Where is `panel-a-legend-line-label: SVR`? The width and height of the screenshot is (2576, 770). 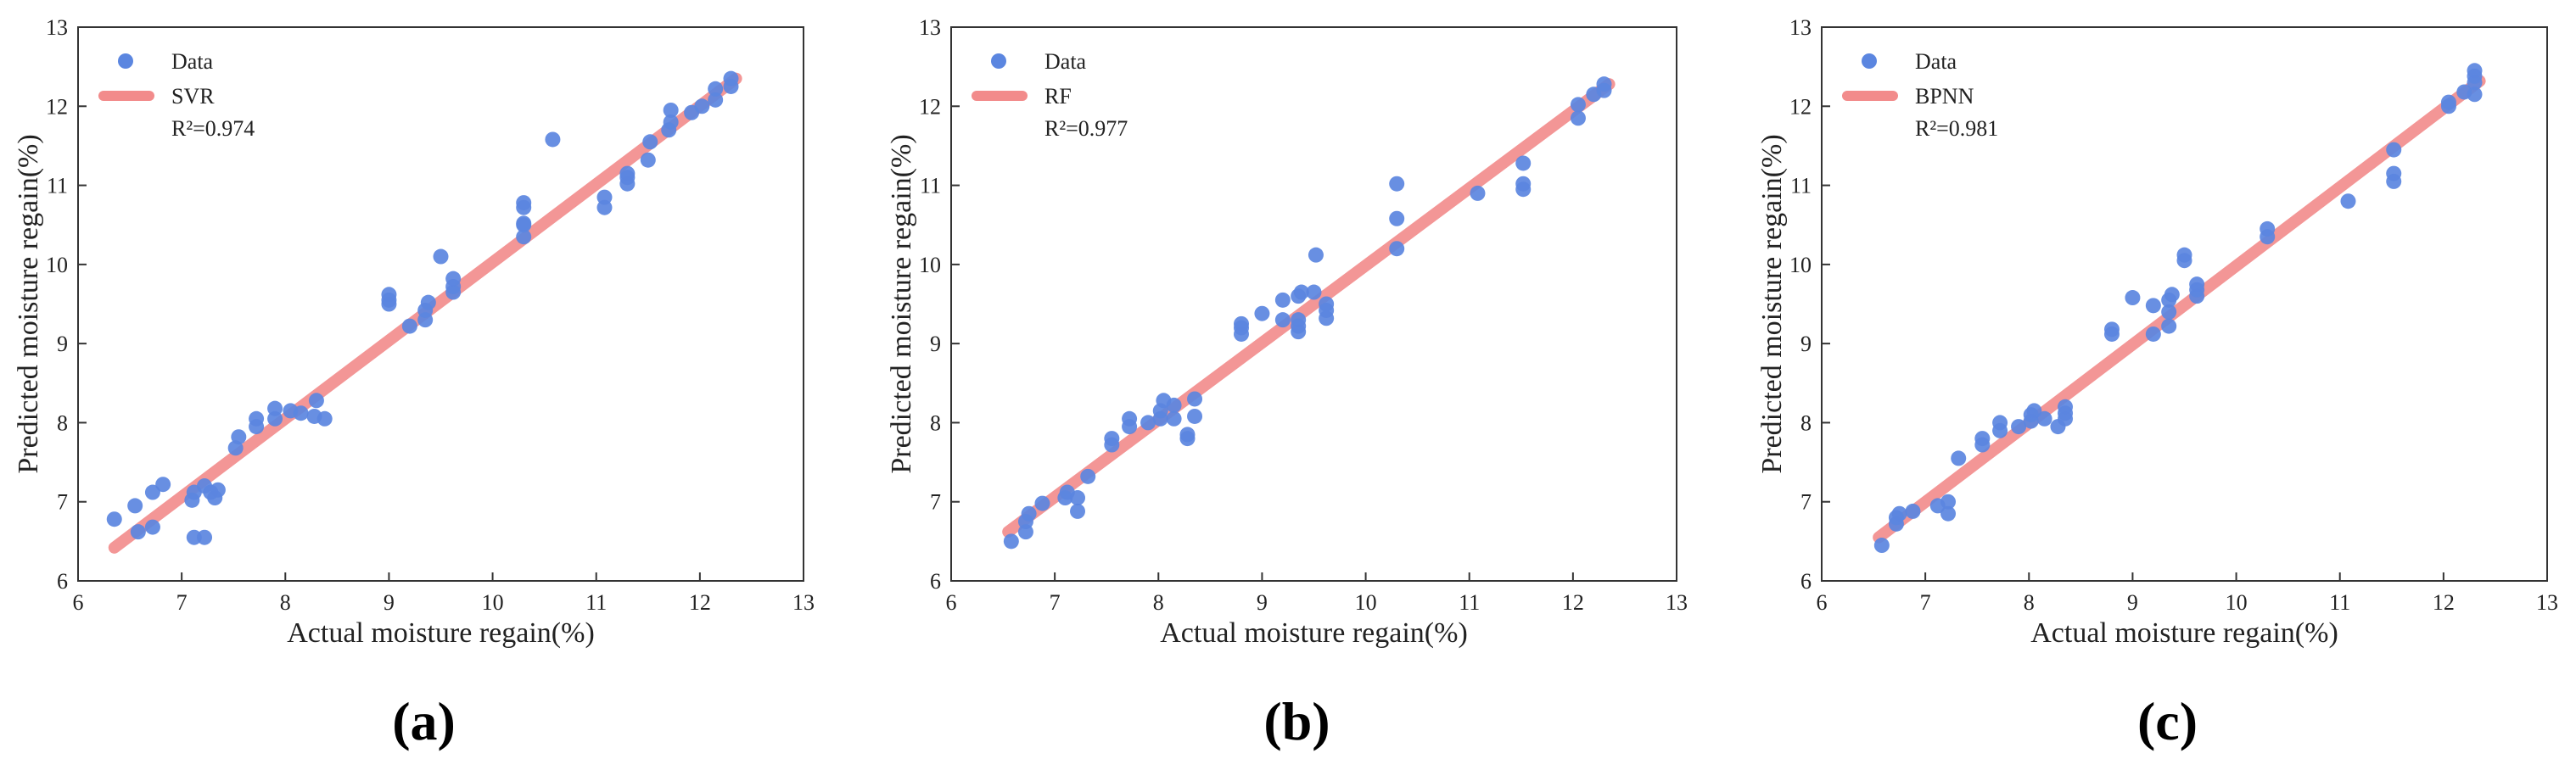 panel-a-legend-line-label: SVR is located at coordinates (193, 96).